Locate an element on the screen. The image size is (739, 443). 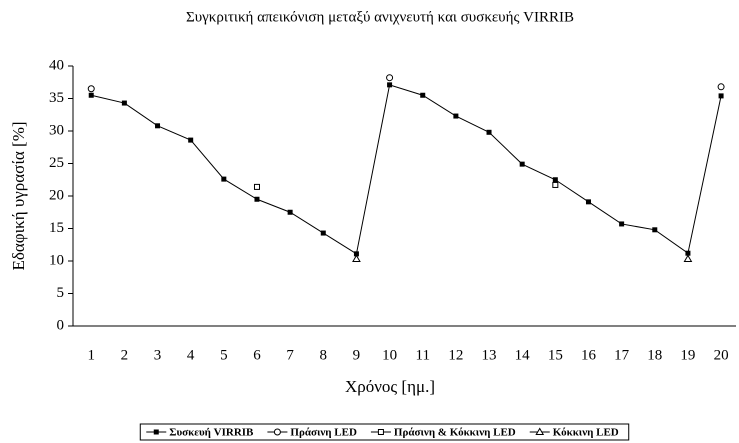
x-tick-label: 2 is located at coordinates (125, 355).